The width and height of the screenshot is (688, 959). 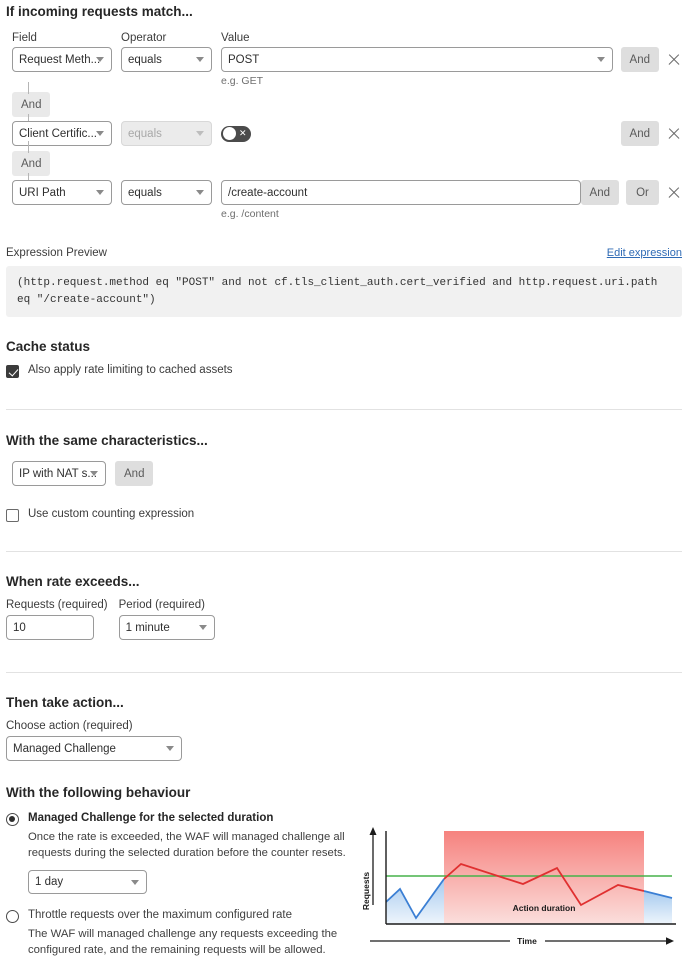 I want to click on rate-limit-chart: Requests Action duration Time, so click(x=521, y=887).